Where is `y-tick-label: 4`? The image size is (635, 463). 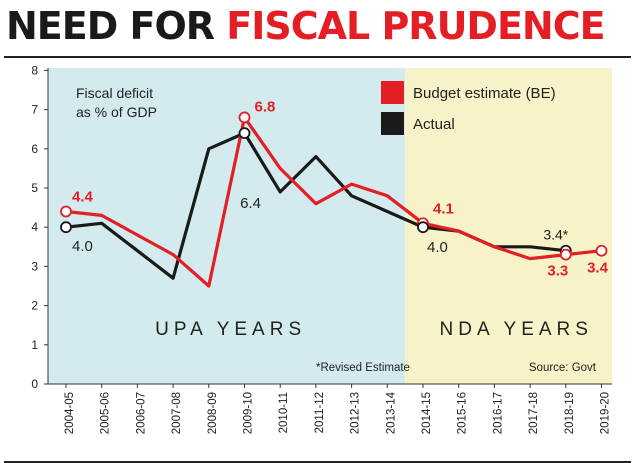 y-tick-label: 4 is located at coordinates (34, 227).